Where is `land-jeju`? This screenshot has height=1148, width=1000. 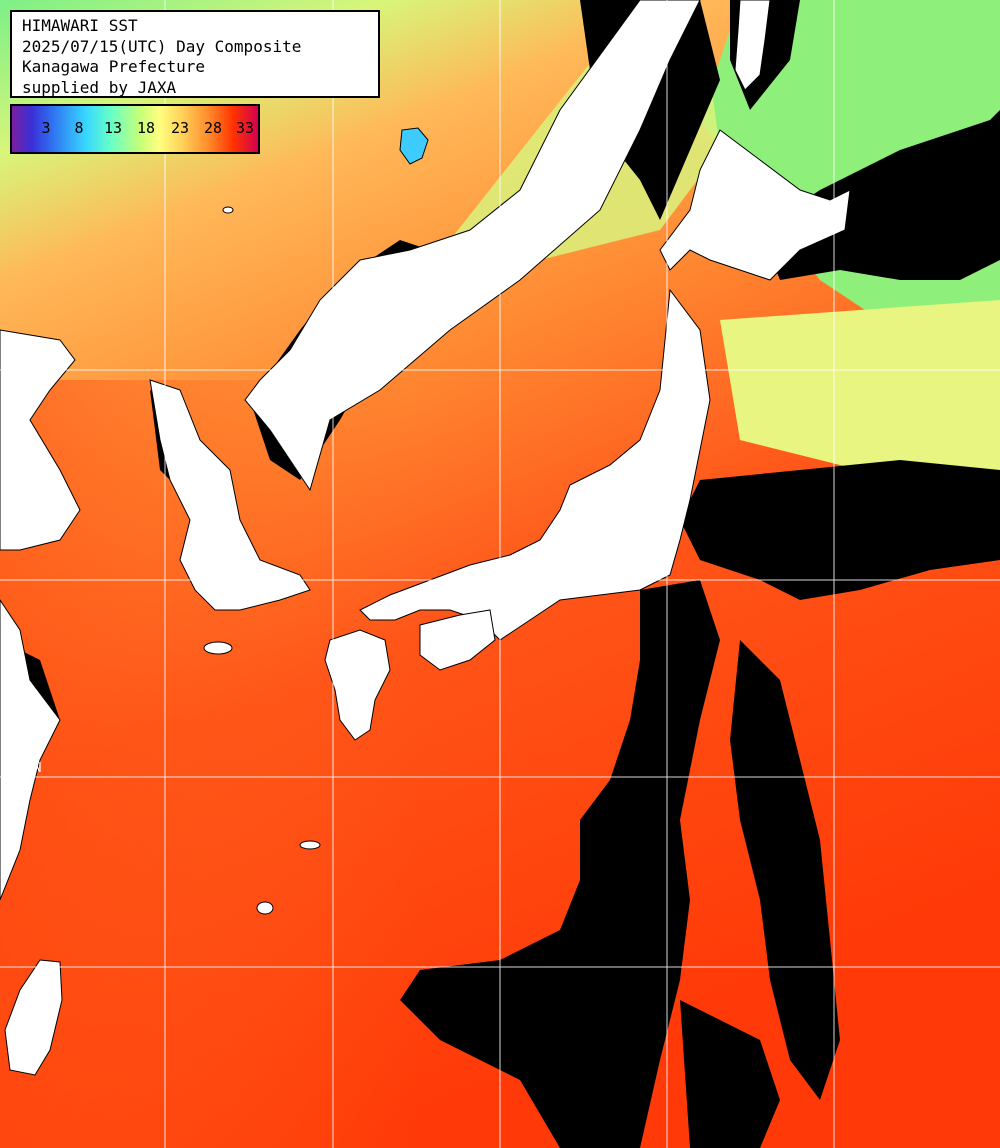 land-jeju is located at coordinates (218, 648).